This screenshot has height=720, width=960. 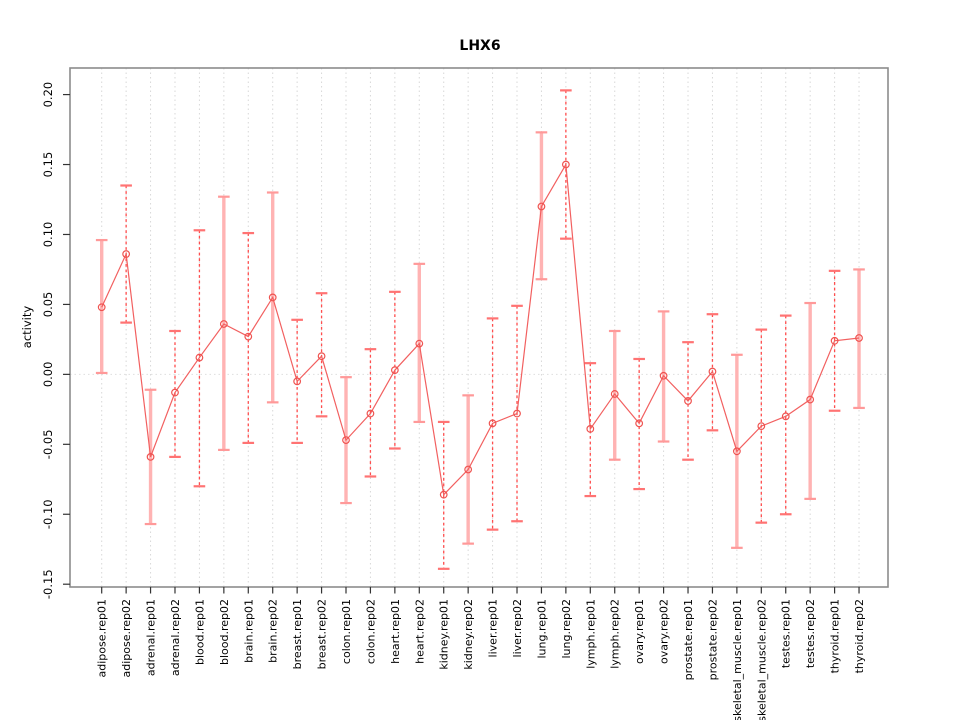 What do you see at coordinates (590, 634) in the screenshot?
I see `x-tick-label: lymph.rep01` at bounding box center [590, 634].